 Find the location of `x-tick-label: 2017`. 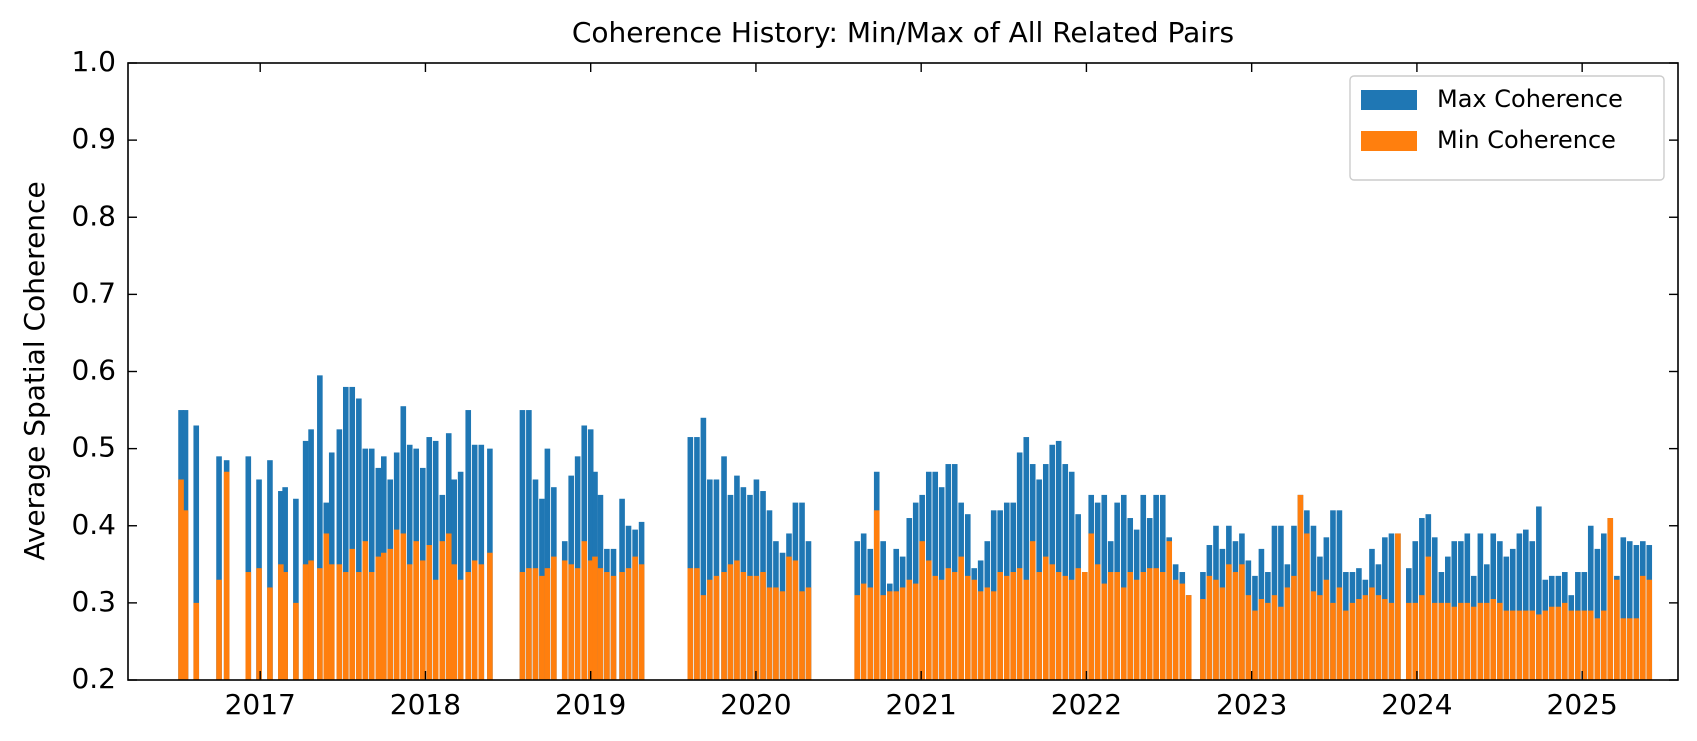

x-tick-label: 2017 is located at coordinates (260, 704).